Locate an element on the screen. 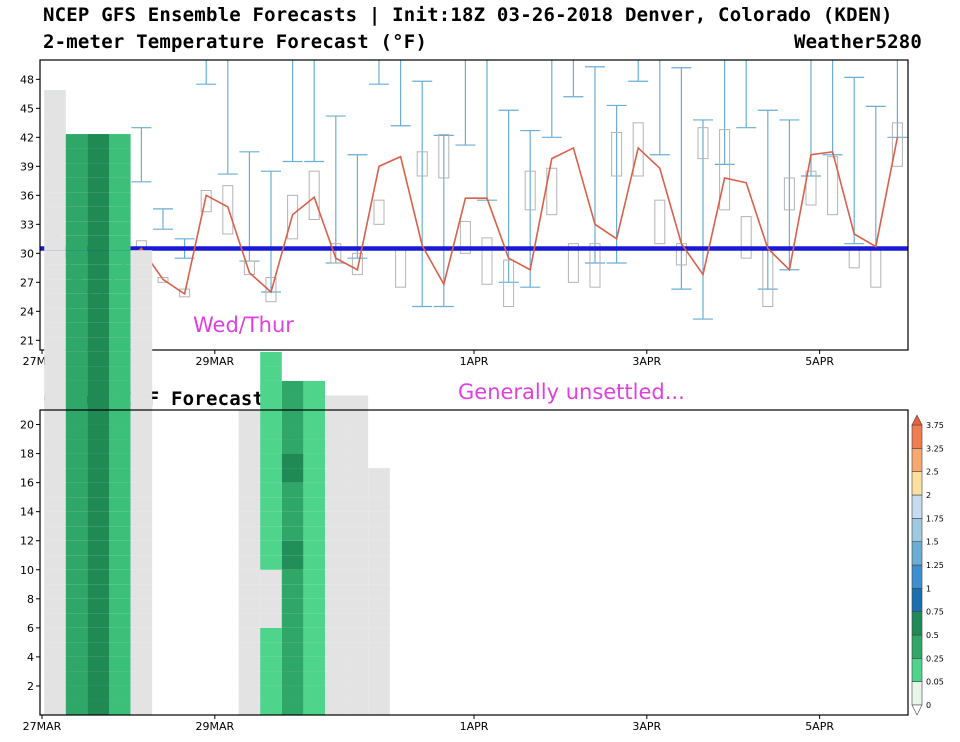 The height and width of the screenshot is (742, 960). qpf-y-tick-label: 10 is located at coordinates (27, 570).